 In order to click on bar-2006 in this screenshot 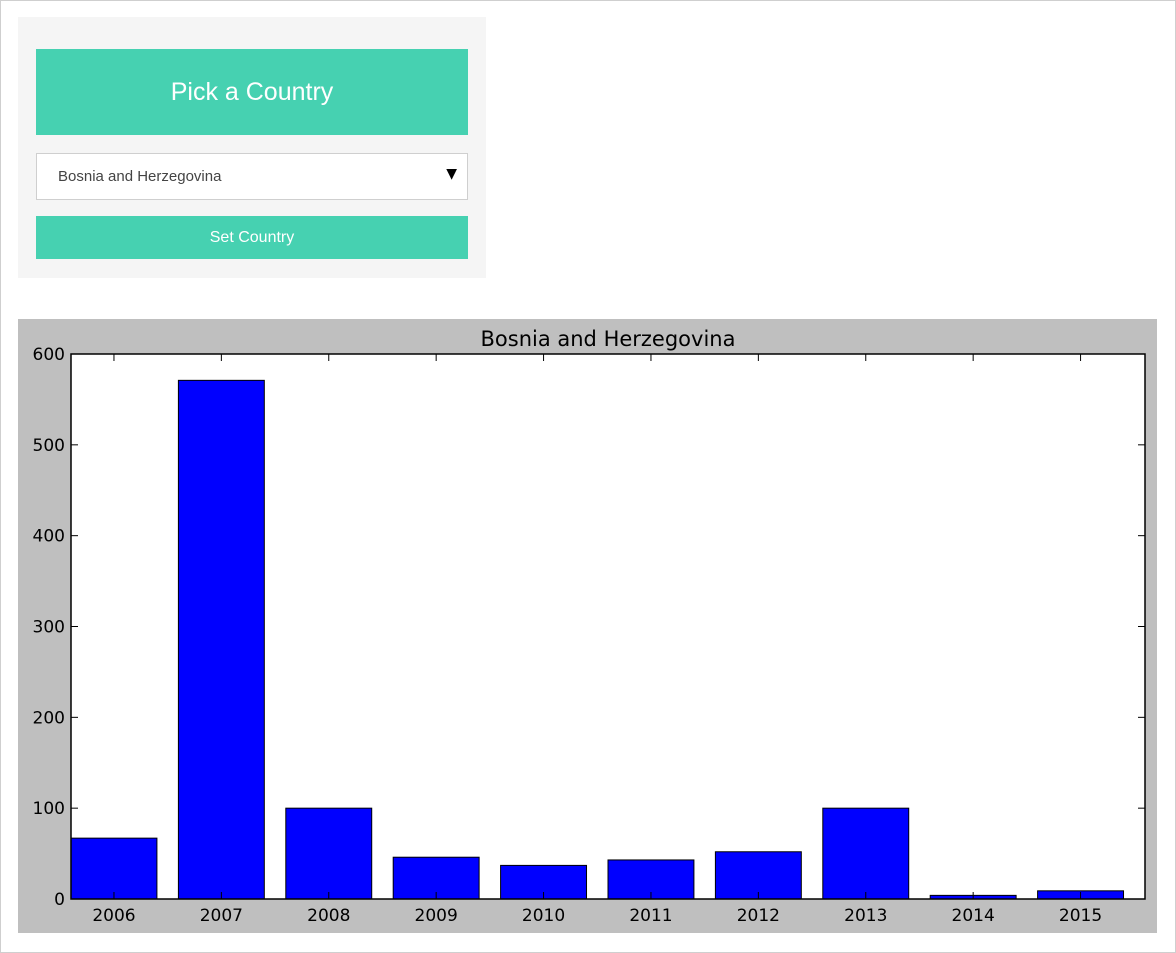, I will do `click(114, 868)`.